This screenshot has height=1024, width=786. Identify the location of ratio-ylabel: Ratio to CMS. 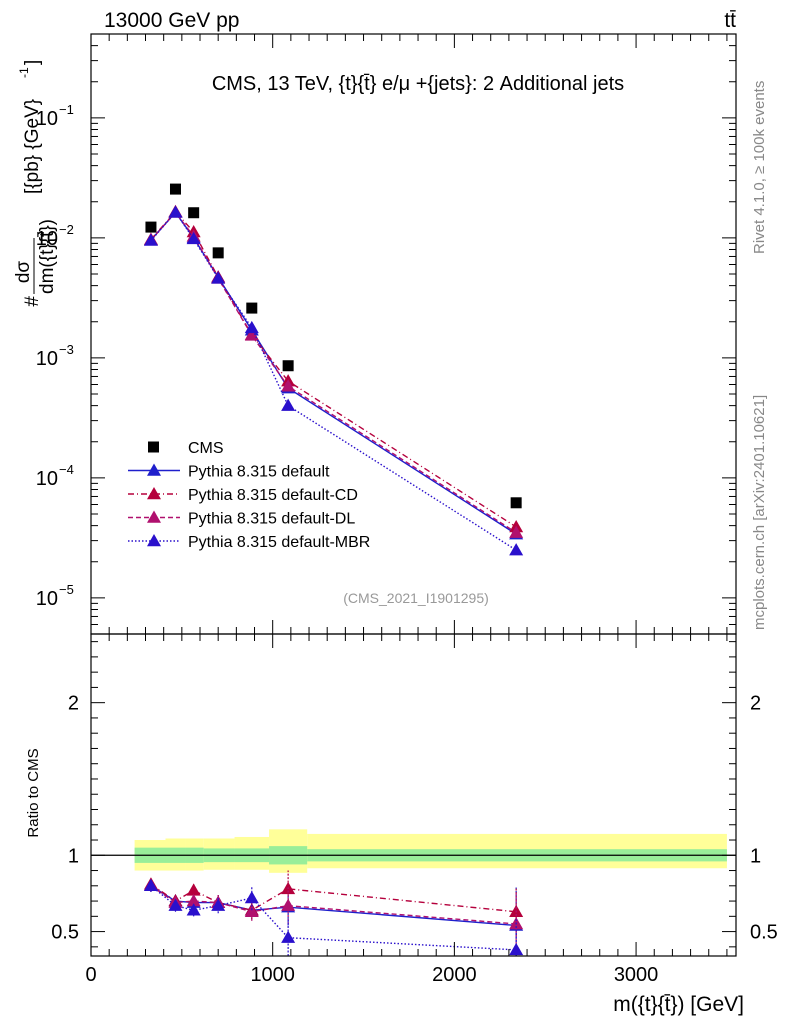
(33, 792).